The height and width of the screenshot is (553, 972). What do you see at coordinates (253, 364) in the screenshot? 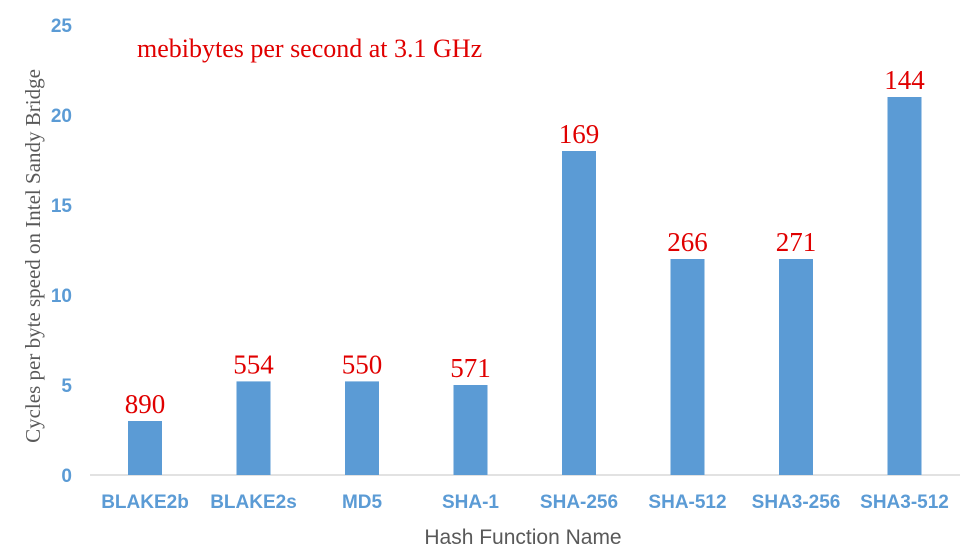
I see `data-label: 554` at bounding box center [253, 364].